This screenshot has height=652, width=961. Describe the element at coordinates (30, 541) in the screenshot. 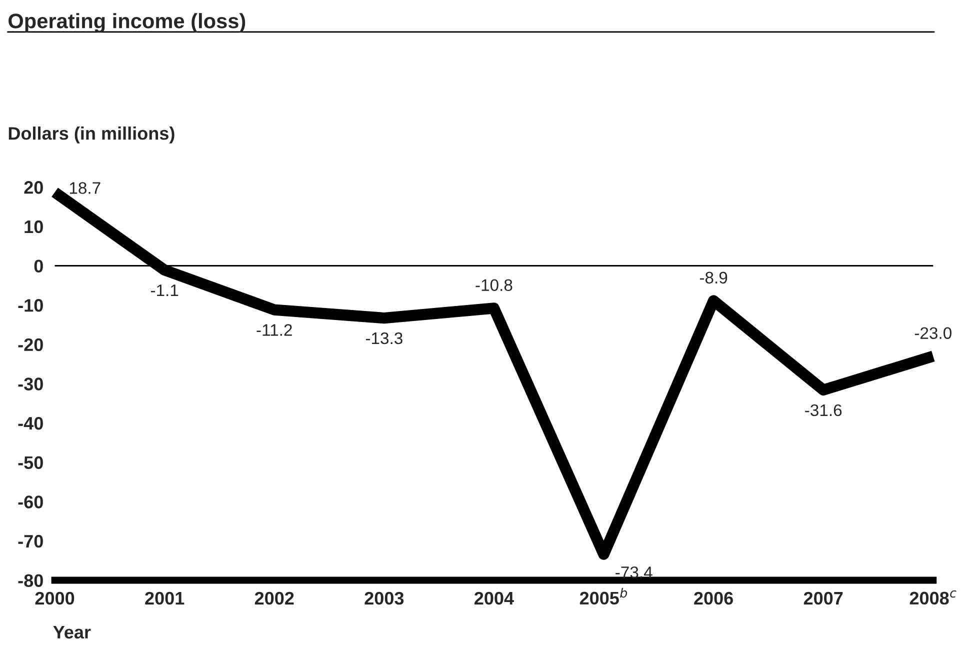

I see `y-tick-label: -70` at that location.